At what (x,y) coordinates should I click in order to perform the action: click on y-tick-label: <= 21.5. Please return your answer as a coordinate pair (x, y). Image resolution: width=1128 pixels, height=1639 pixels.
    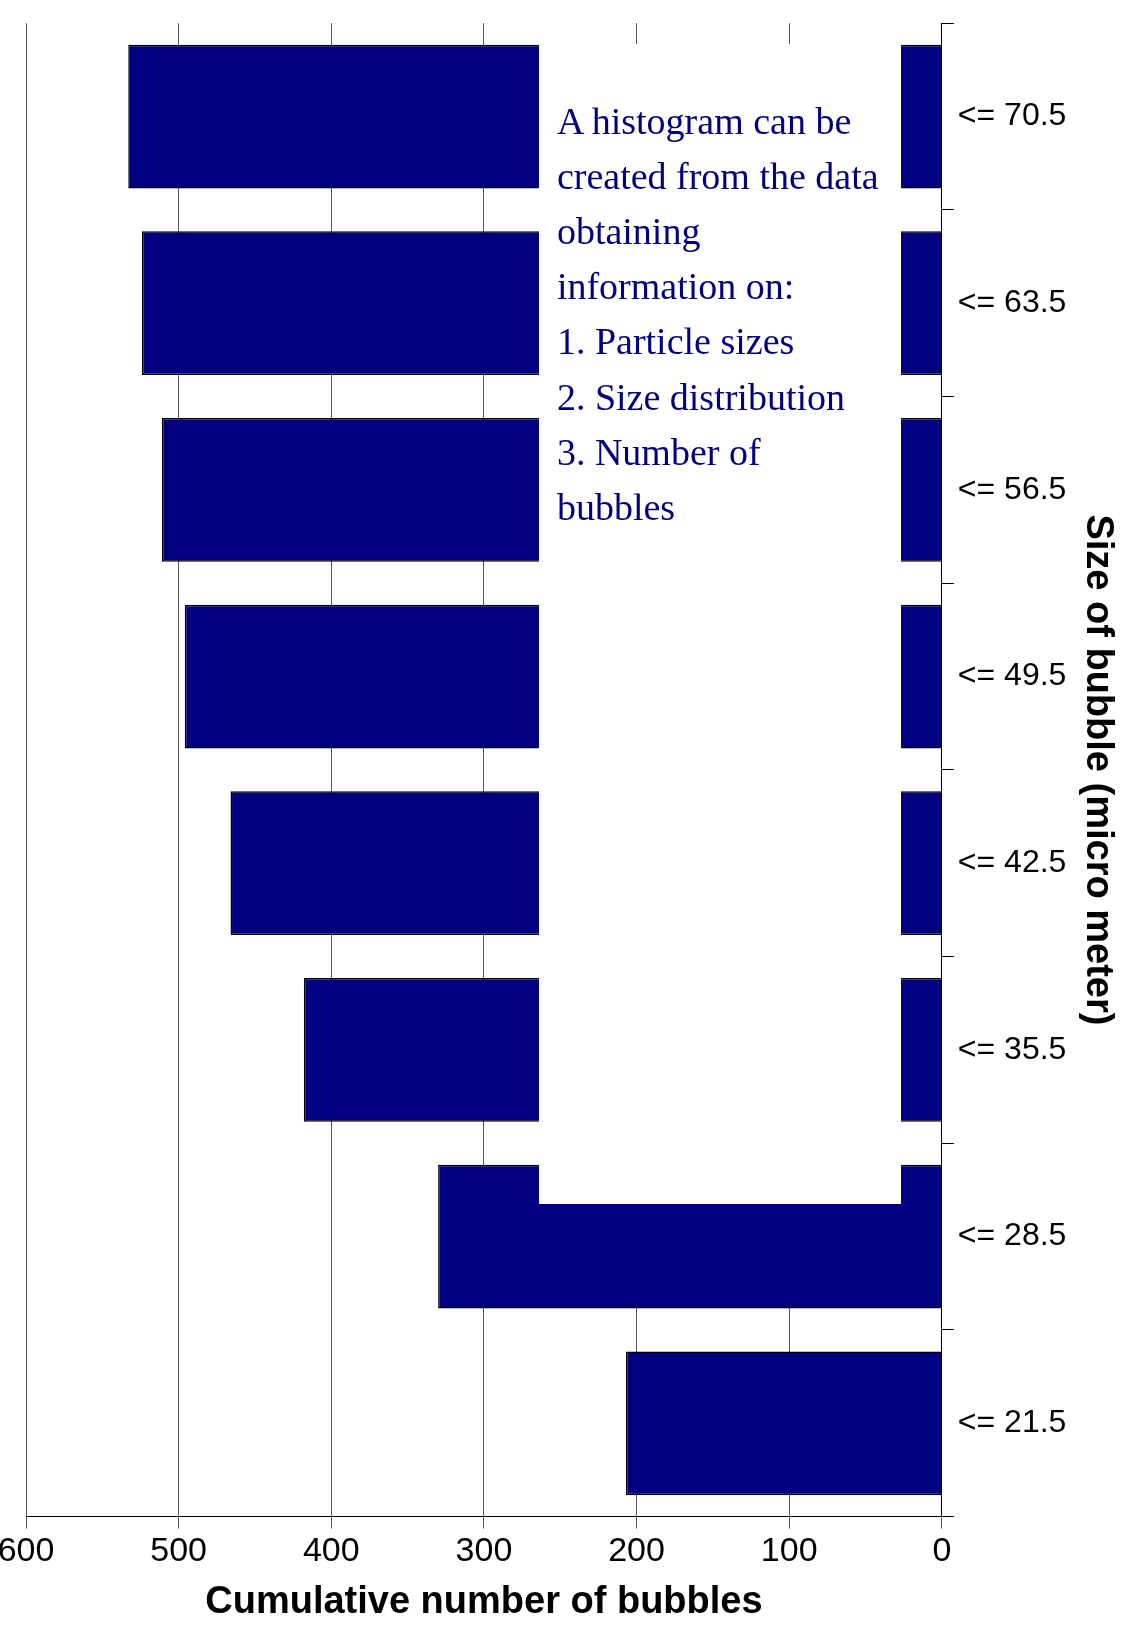
    Looking at the image, I should click on (1012, 1421).